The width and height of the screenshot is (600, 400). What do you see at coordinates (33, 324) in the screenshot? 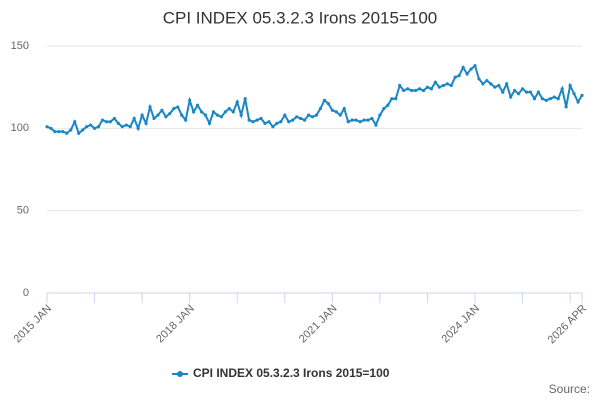
I see `x-tick-label: 2015 JAN` at bounding box center [33, 324].